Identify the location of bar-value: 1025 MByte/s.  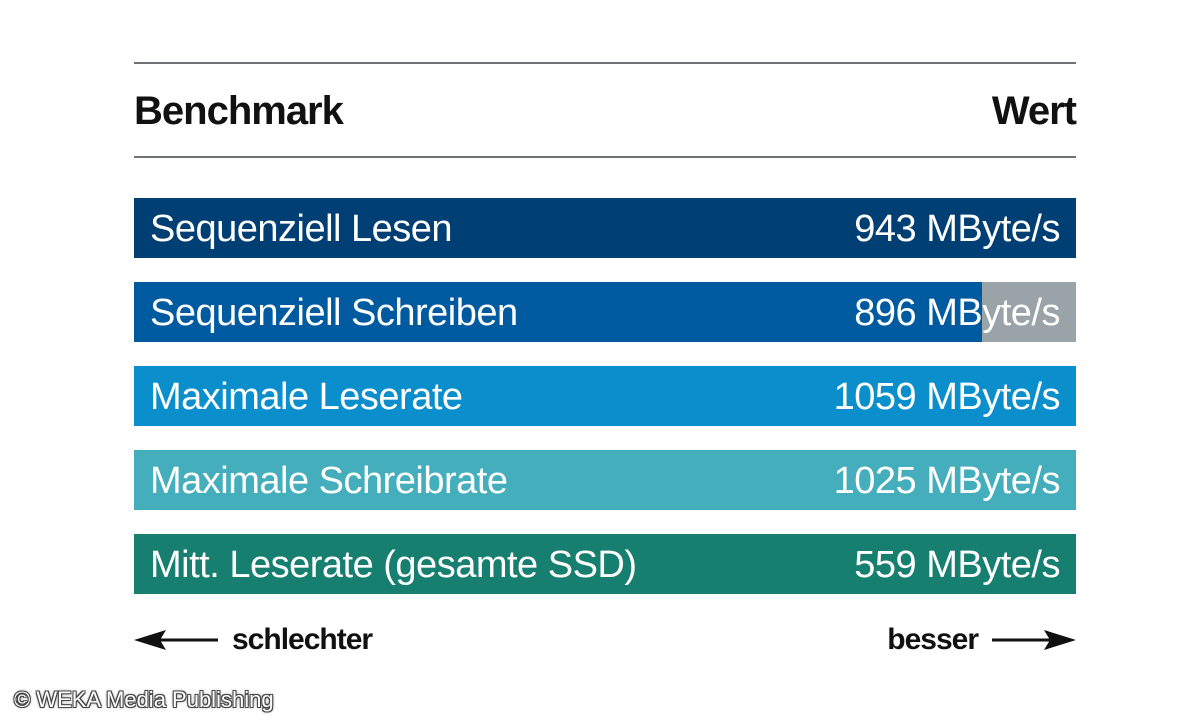
(947, 481).